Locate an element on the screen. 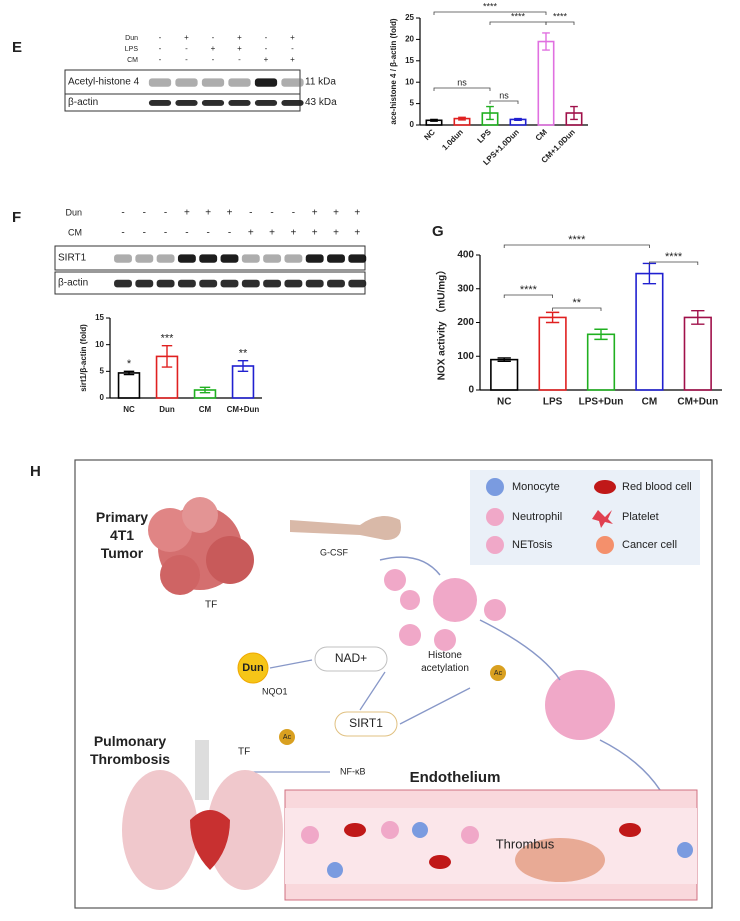 The image size is (740, 921). diagram-label: Primary 4T1 Tumor is located at coordinates (122, 535).